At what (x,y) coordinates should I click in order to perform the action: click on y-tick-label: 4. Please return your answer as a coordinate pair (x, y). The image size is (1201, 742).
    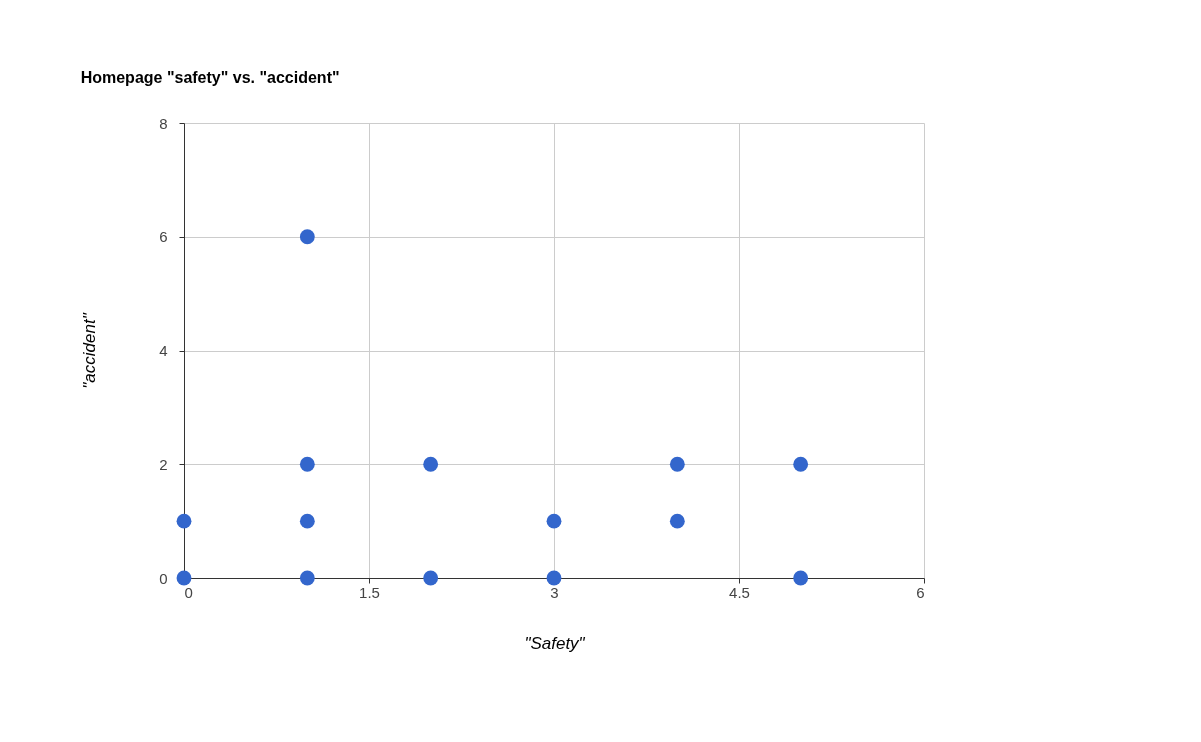
    Looking at the image, I should click on (163, 350).